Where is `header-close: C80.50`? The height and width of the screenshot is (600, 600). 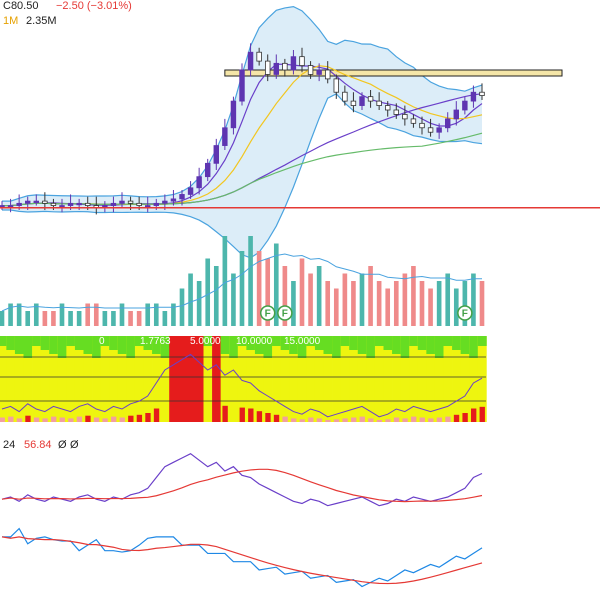
header-close: C80.50 is located at coordinates (21, 6).